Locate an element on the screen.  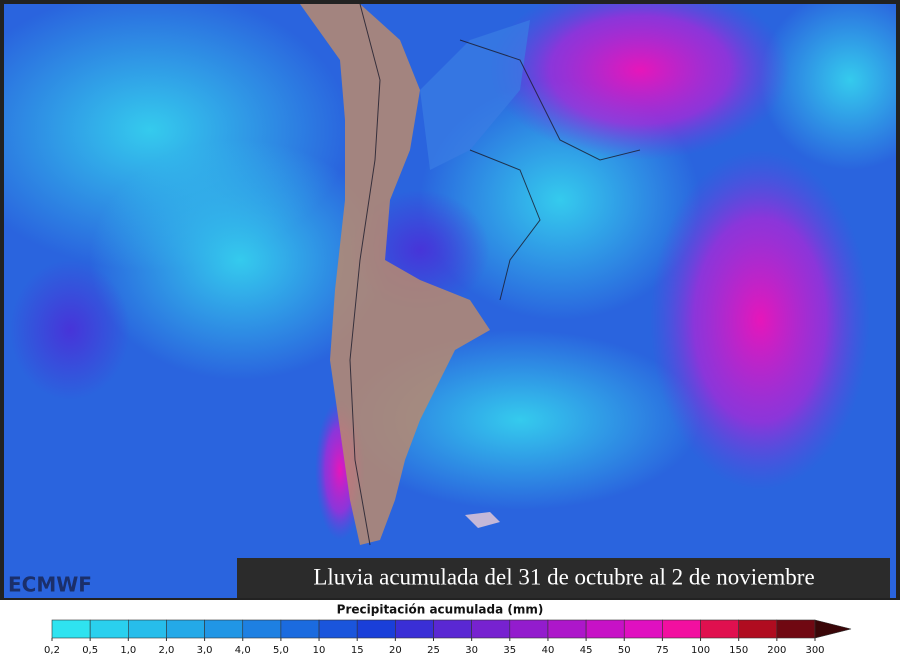
legend-label: 1,0 is located at coordinates (128, 650).